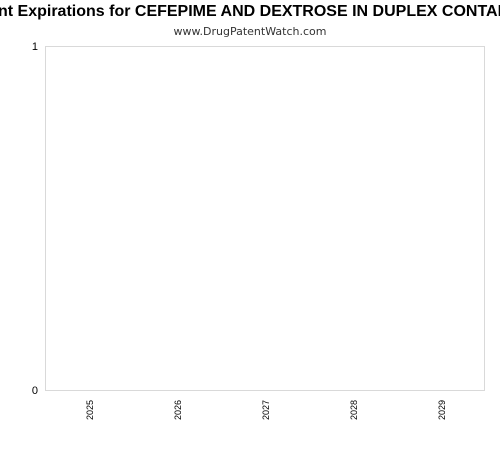 The image size is (500, 450). Describe the element at coordinates (442, 410) in the screenshot. I see `x-tick-label-2029: 2029` at that location.